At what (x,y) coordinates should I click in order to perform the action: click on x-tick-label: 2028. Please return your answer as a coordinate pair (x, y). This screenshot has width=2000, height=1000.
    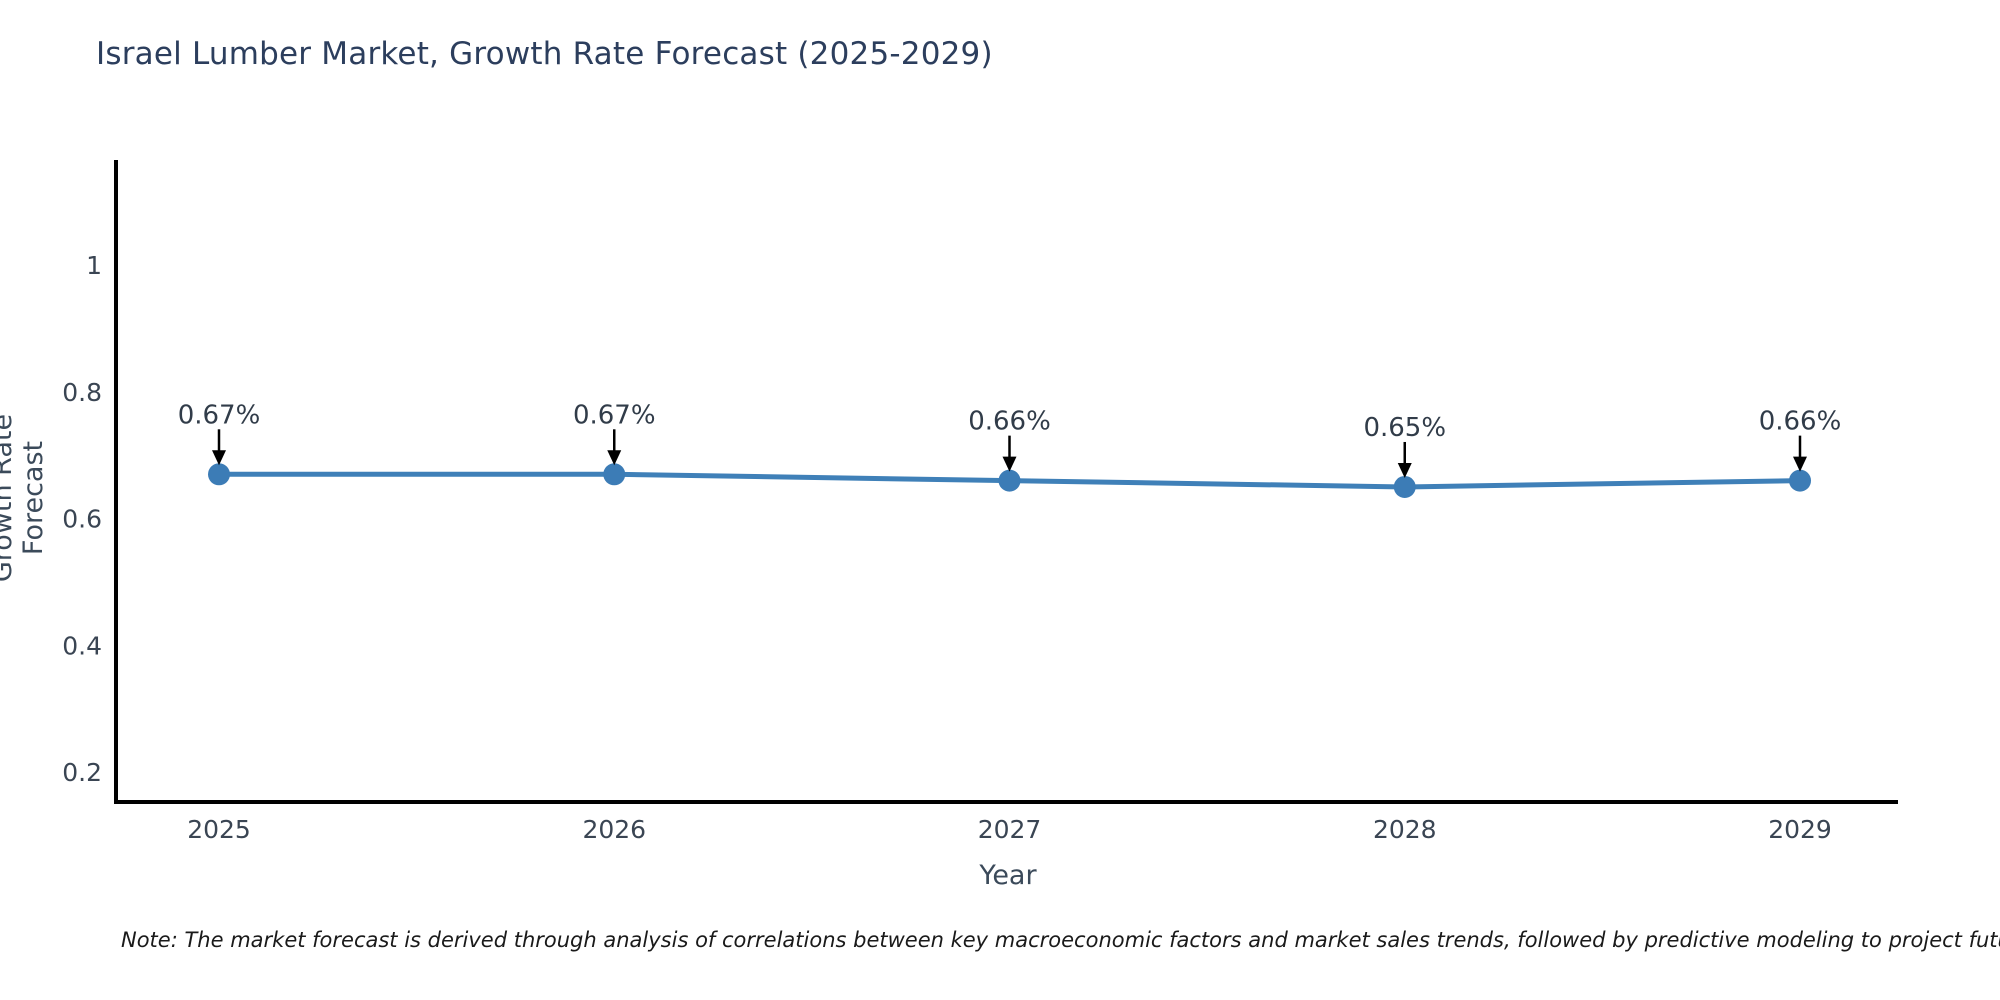
    Looking at the image, I should click on (1405, 829).